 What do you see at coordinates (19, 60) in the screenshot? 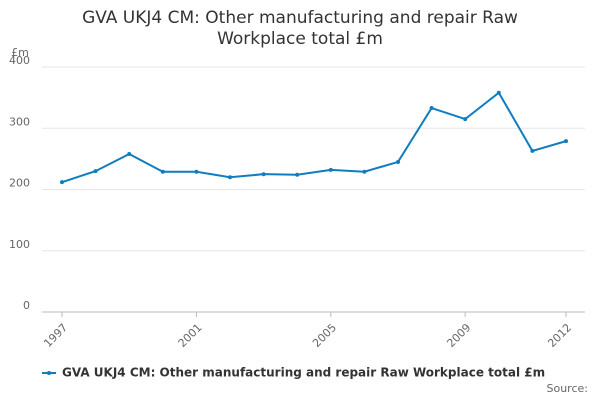
I see `y-tick-label: 400` at bounding box center [19, 60].